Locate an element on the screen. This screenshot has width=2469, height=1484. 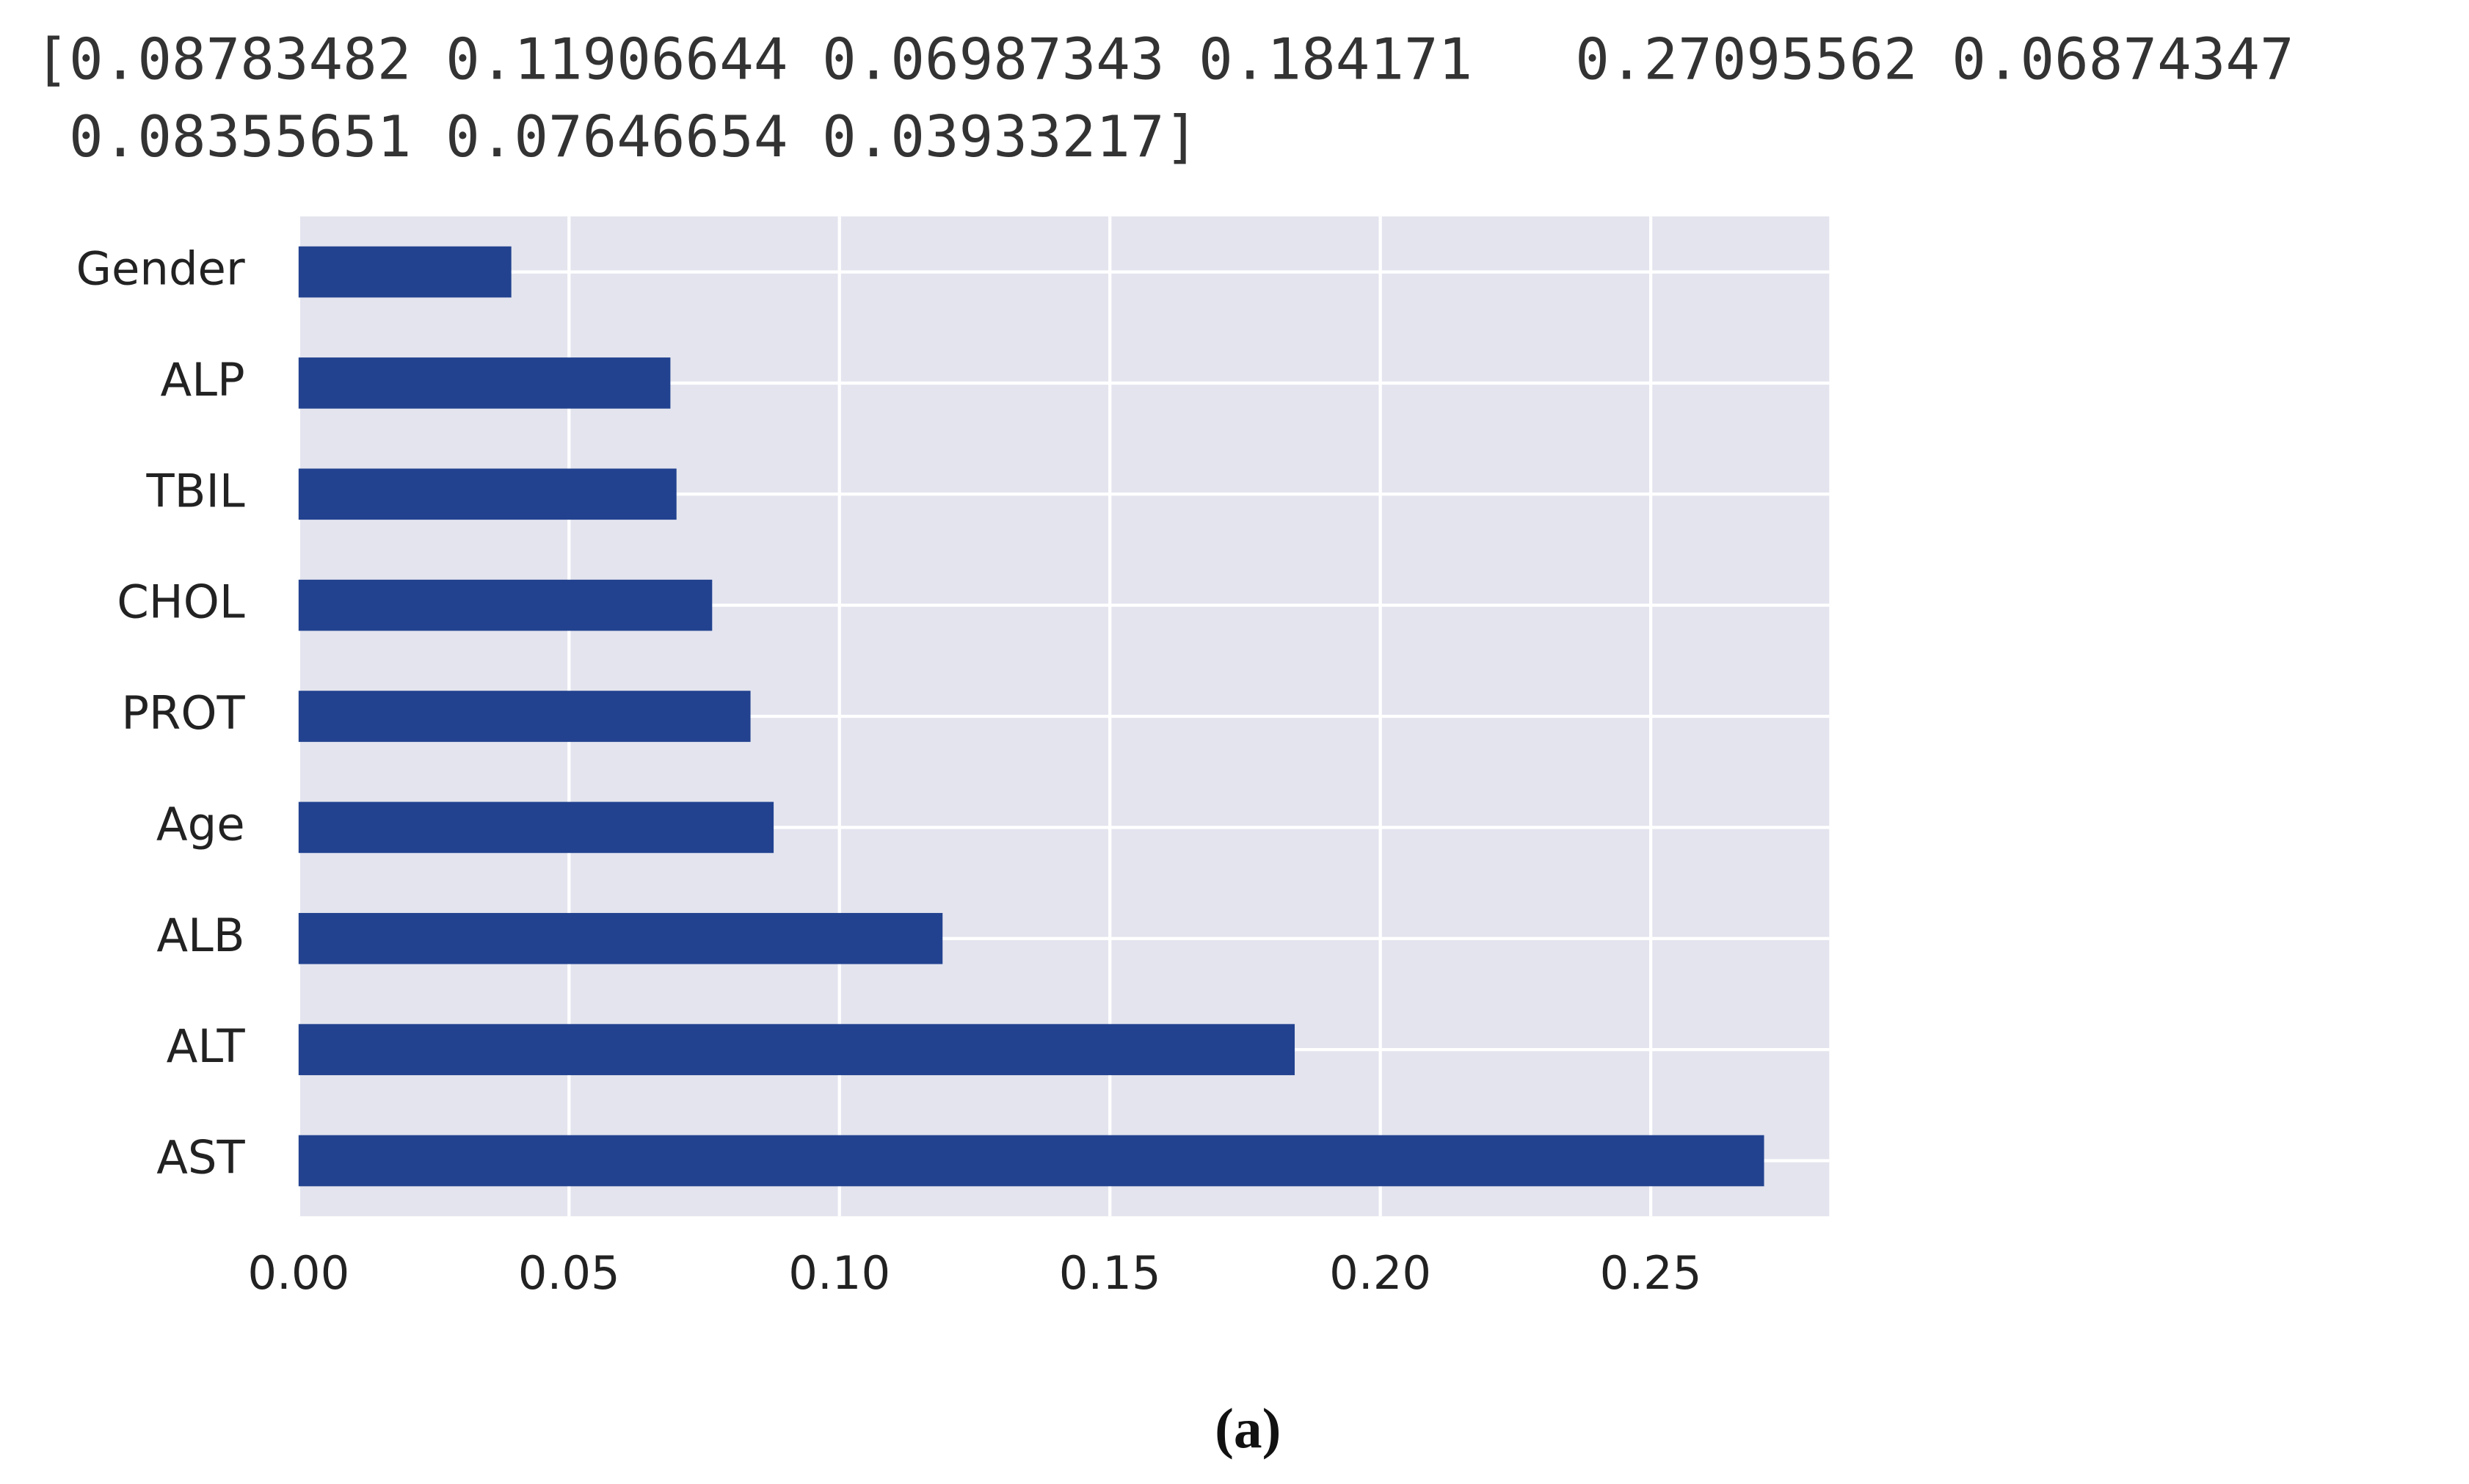
x-tick-label: 0.15 is located at coordinates (1110, 1273).